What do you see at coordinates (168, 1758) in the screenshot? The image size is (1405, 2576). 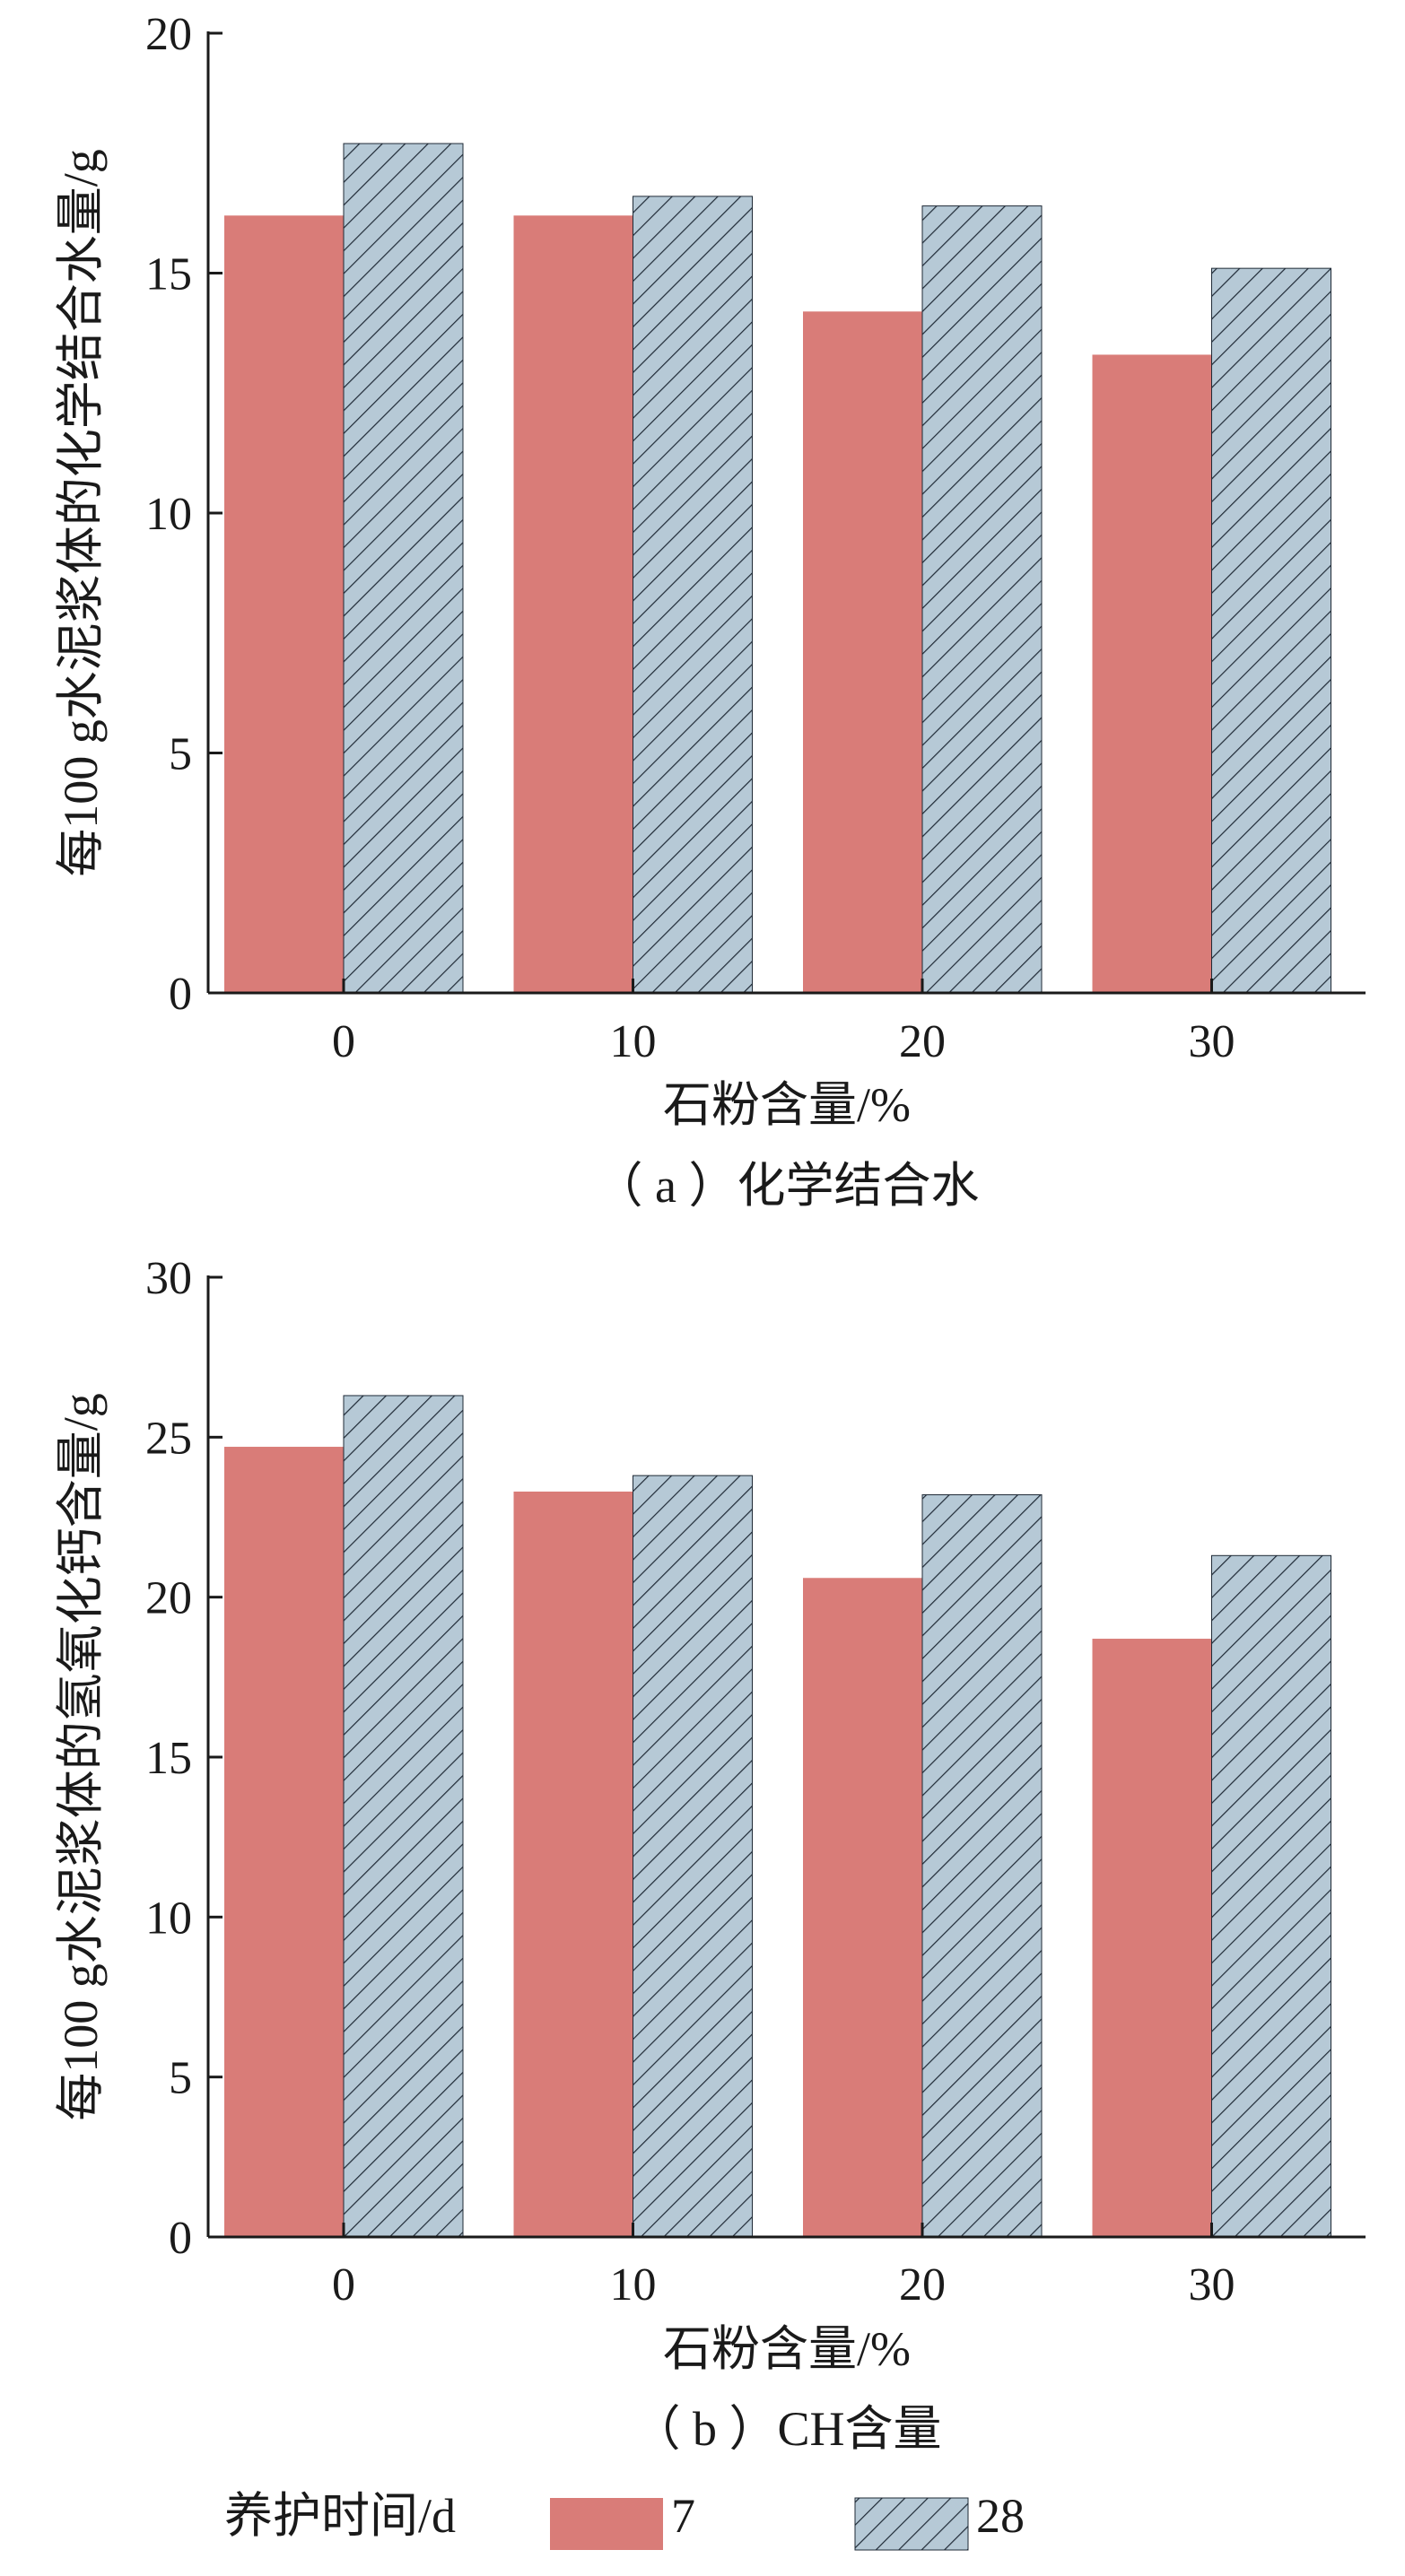 I see `y-tick-label-b-15: 15` at bounding box center [168, 1758].